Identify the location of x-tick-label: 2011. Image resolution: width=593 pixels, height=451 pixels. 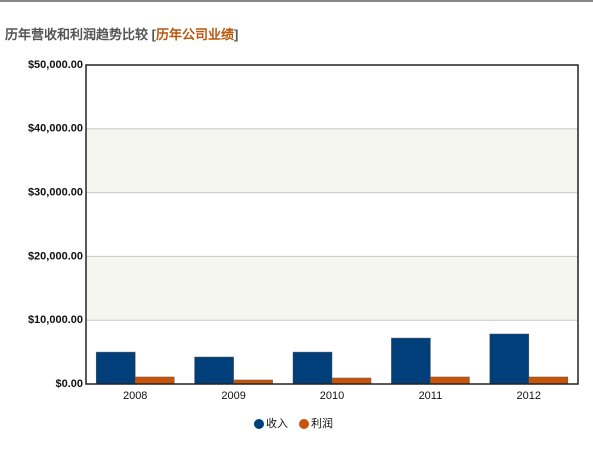
(431, 396).